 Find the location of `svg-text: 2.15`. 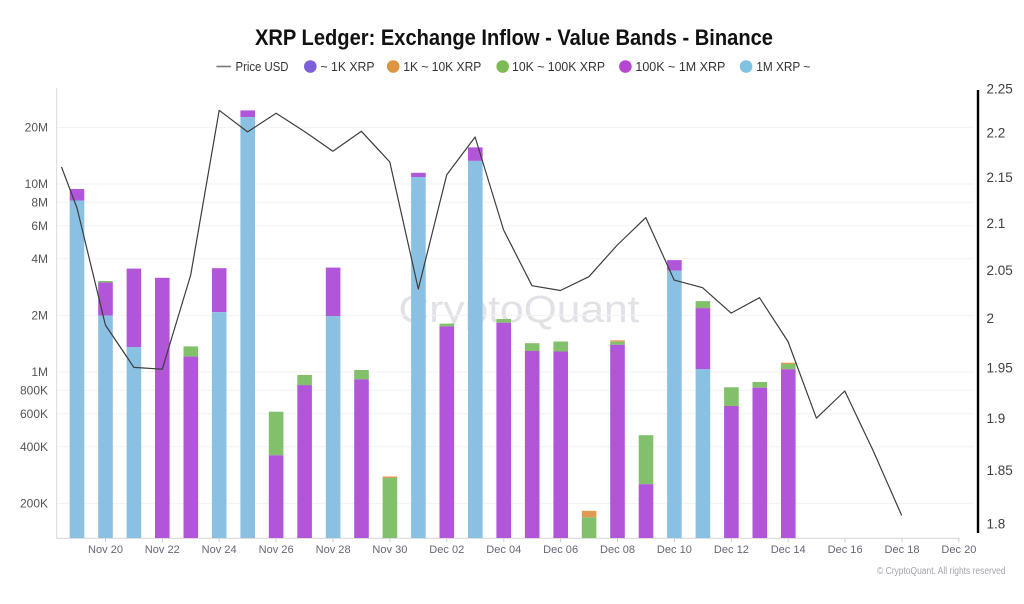

svg-text: 2.15 is located at coordinates (1000, 177).